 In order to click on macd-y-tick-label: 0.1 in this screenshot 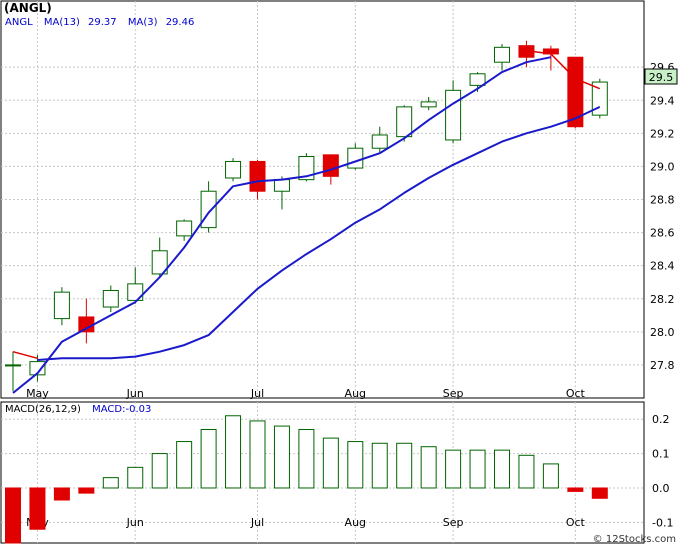, I will do `click(661, 454)`.